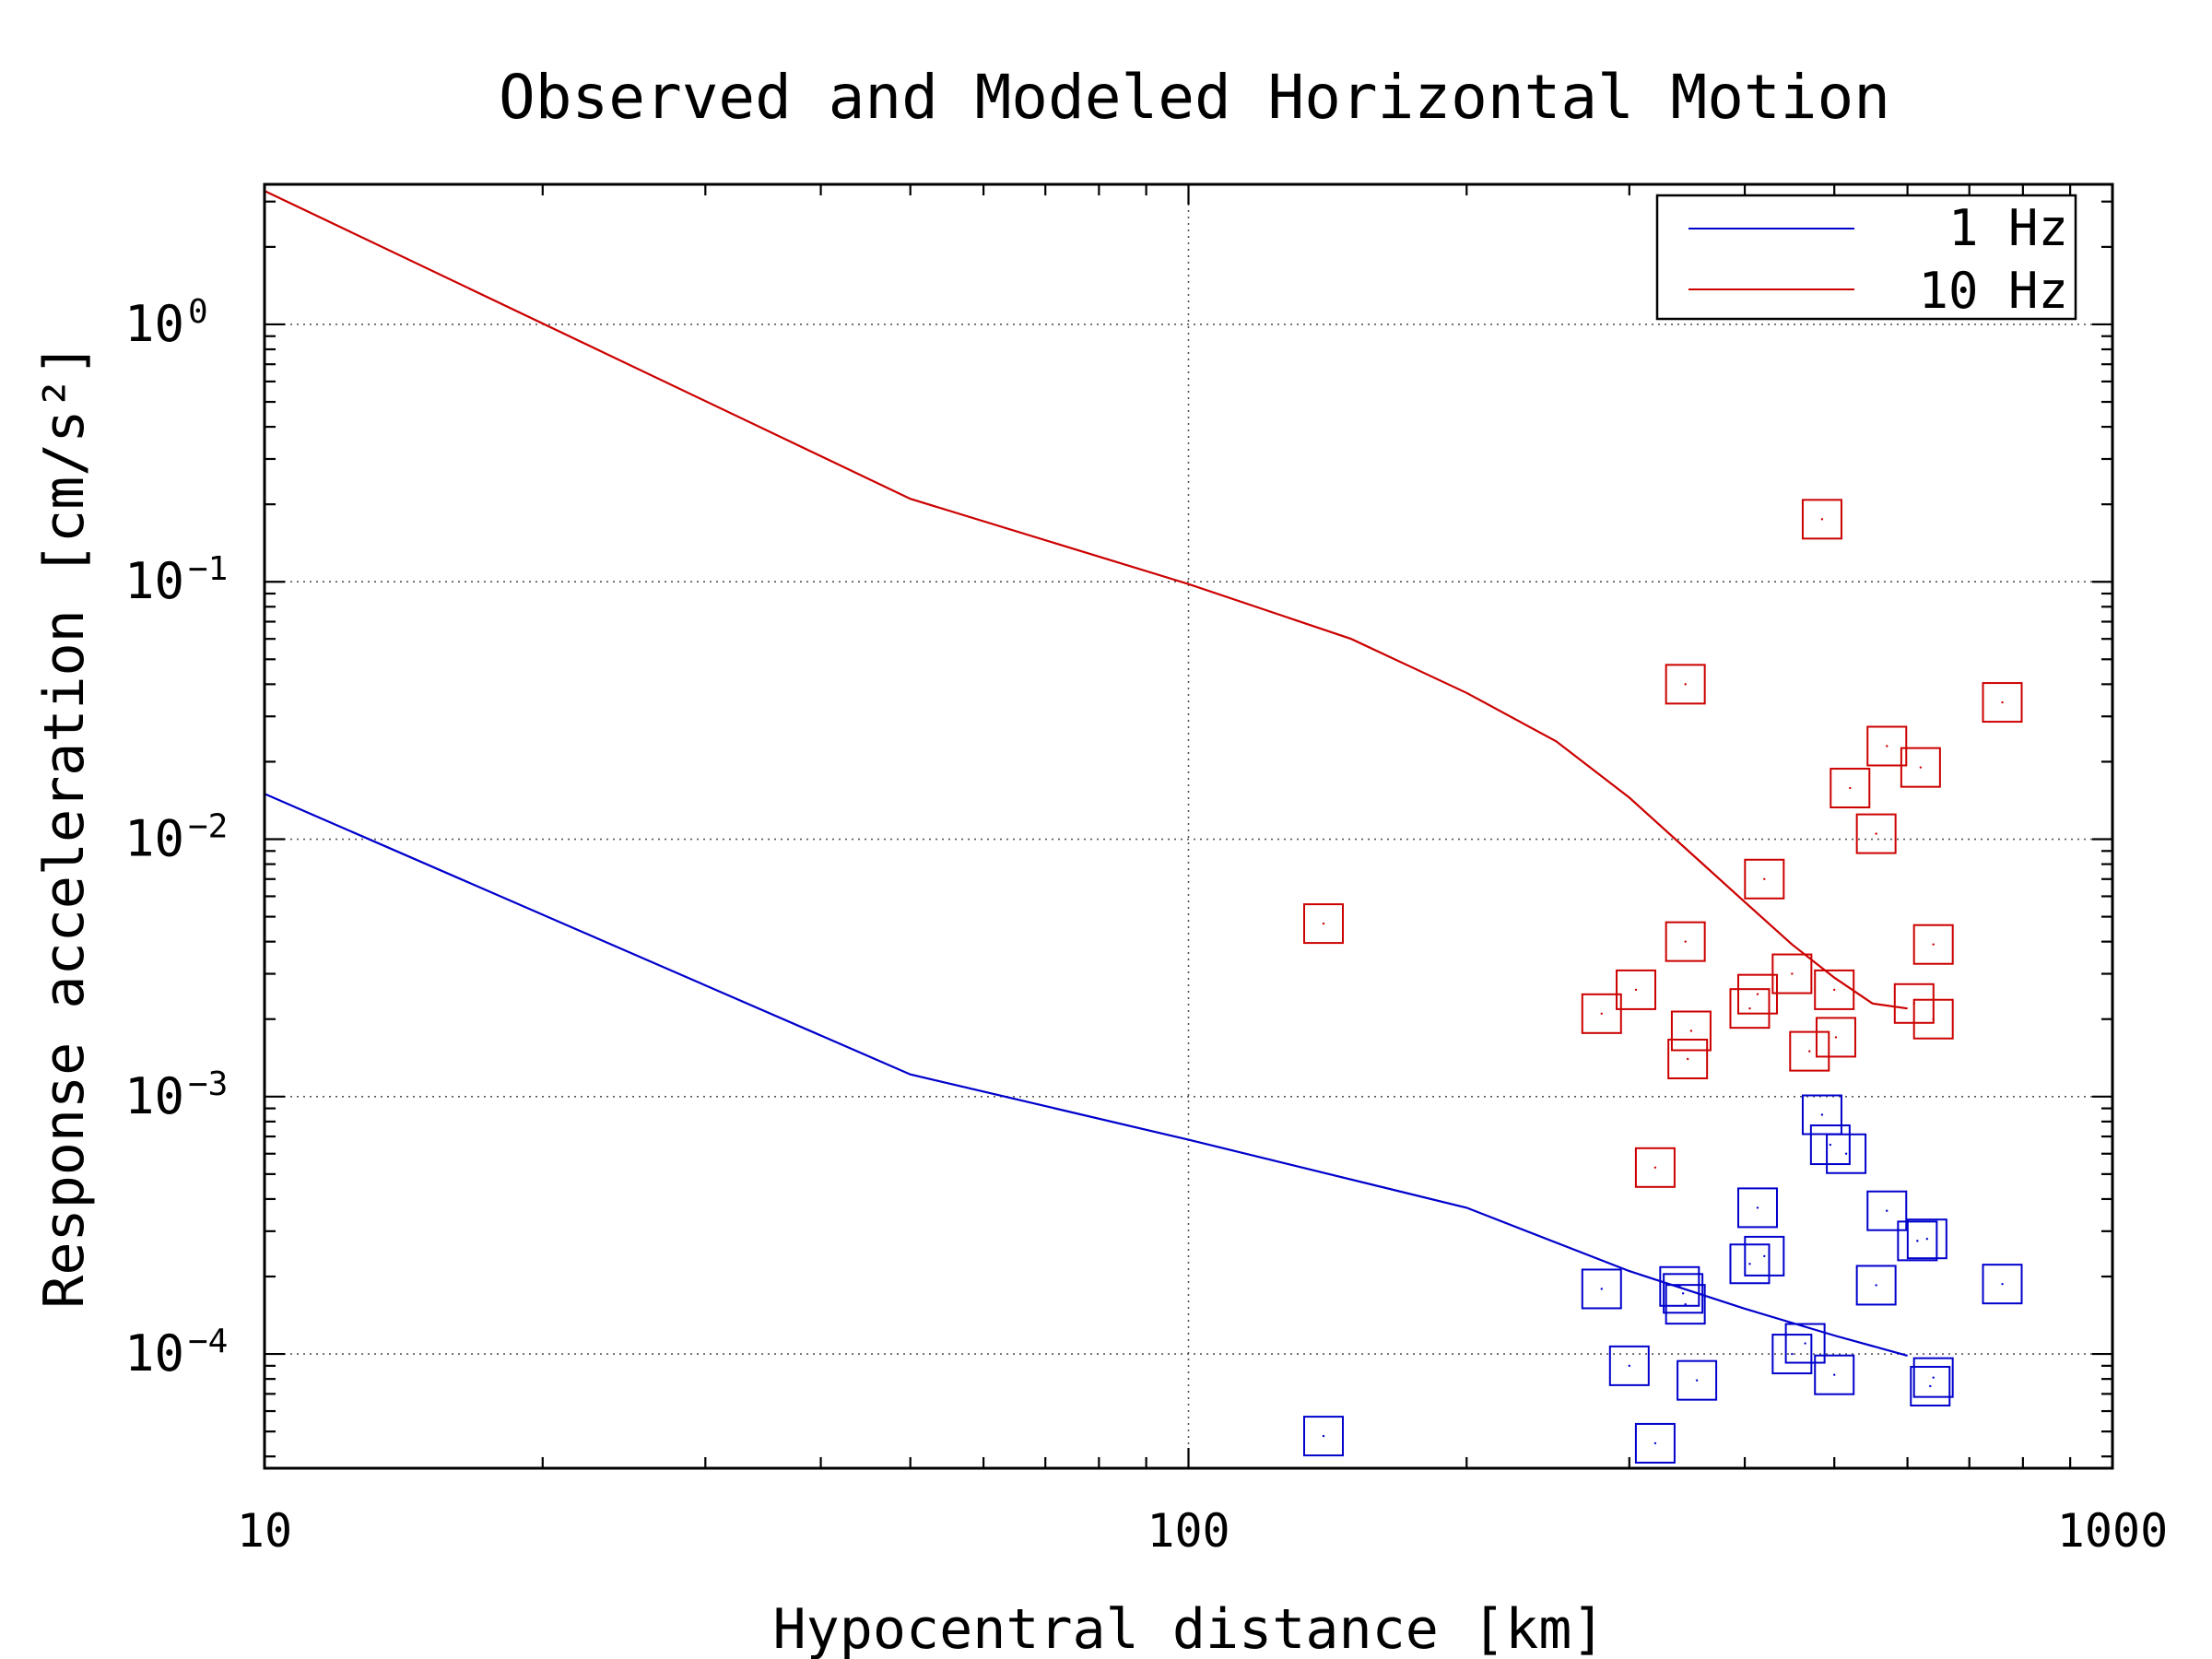 This screenshot has width=2212, height=1659. What do you see at coordinates (264, 1531) in the screenshot?
I see `x-tick-label: 10` at bounding box center [264, 1531].